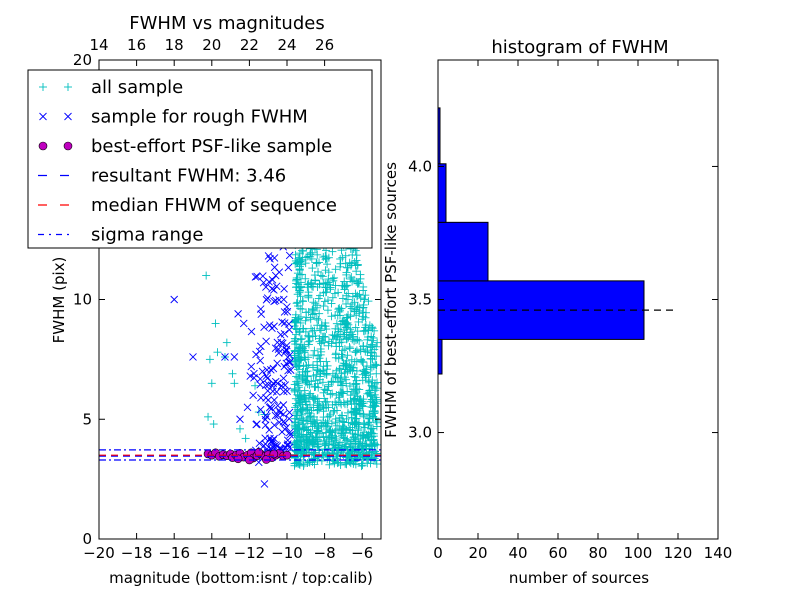 Image resolution: width=800 pixels, height=600 pixels. Describe the element at coordinates (185, 146) in the screenshot. I see `legend-entry: best-effort PSF-like sample` at that location.